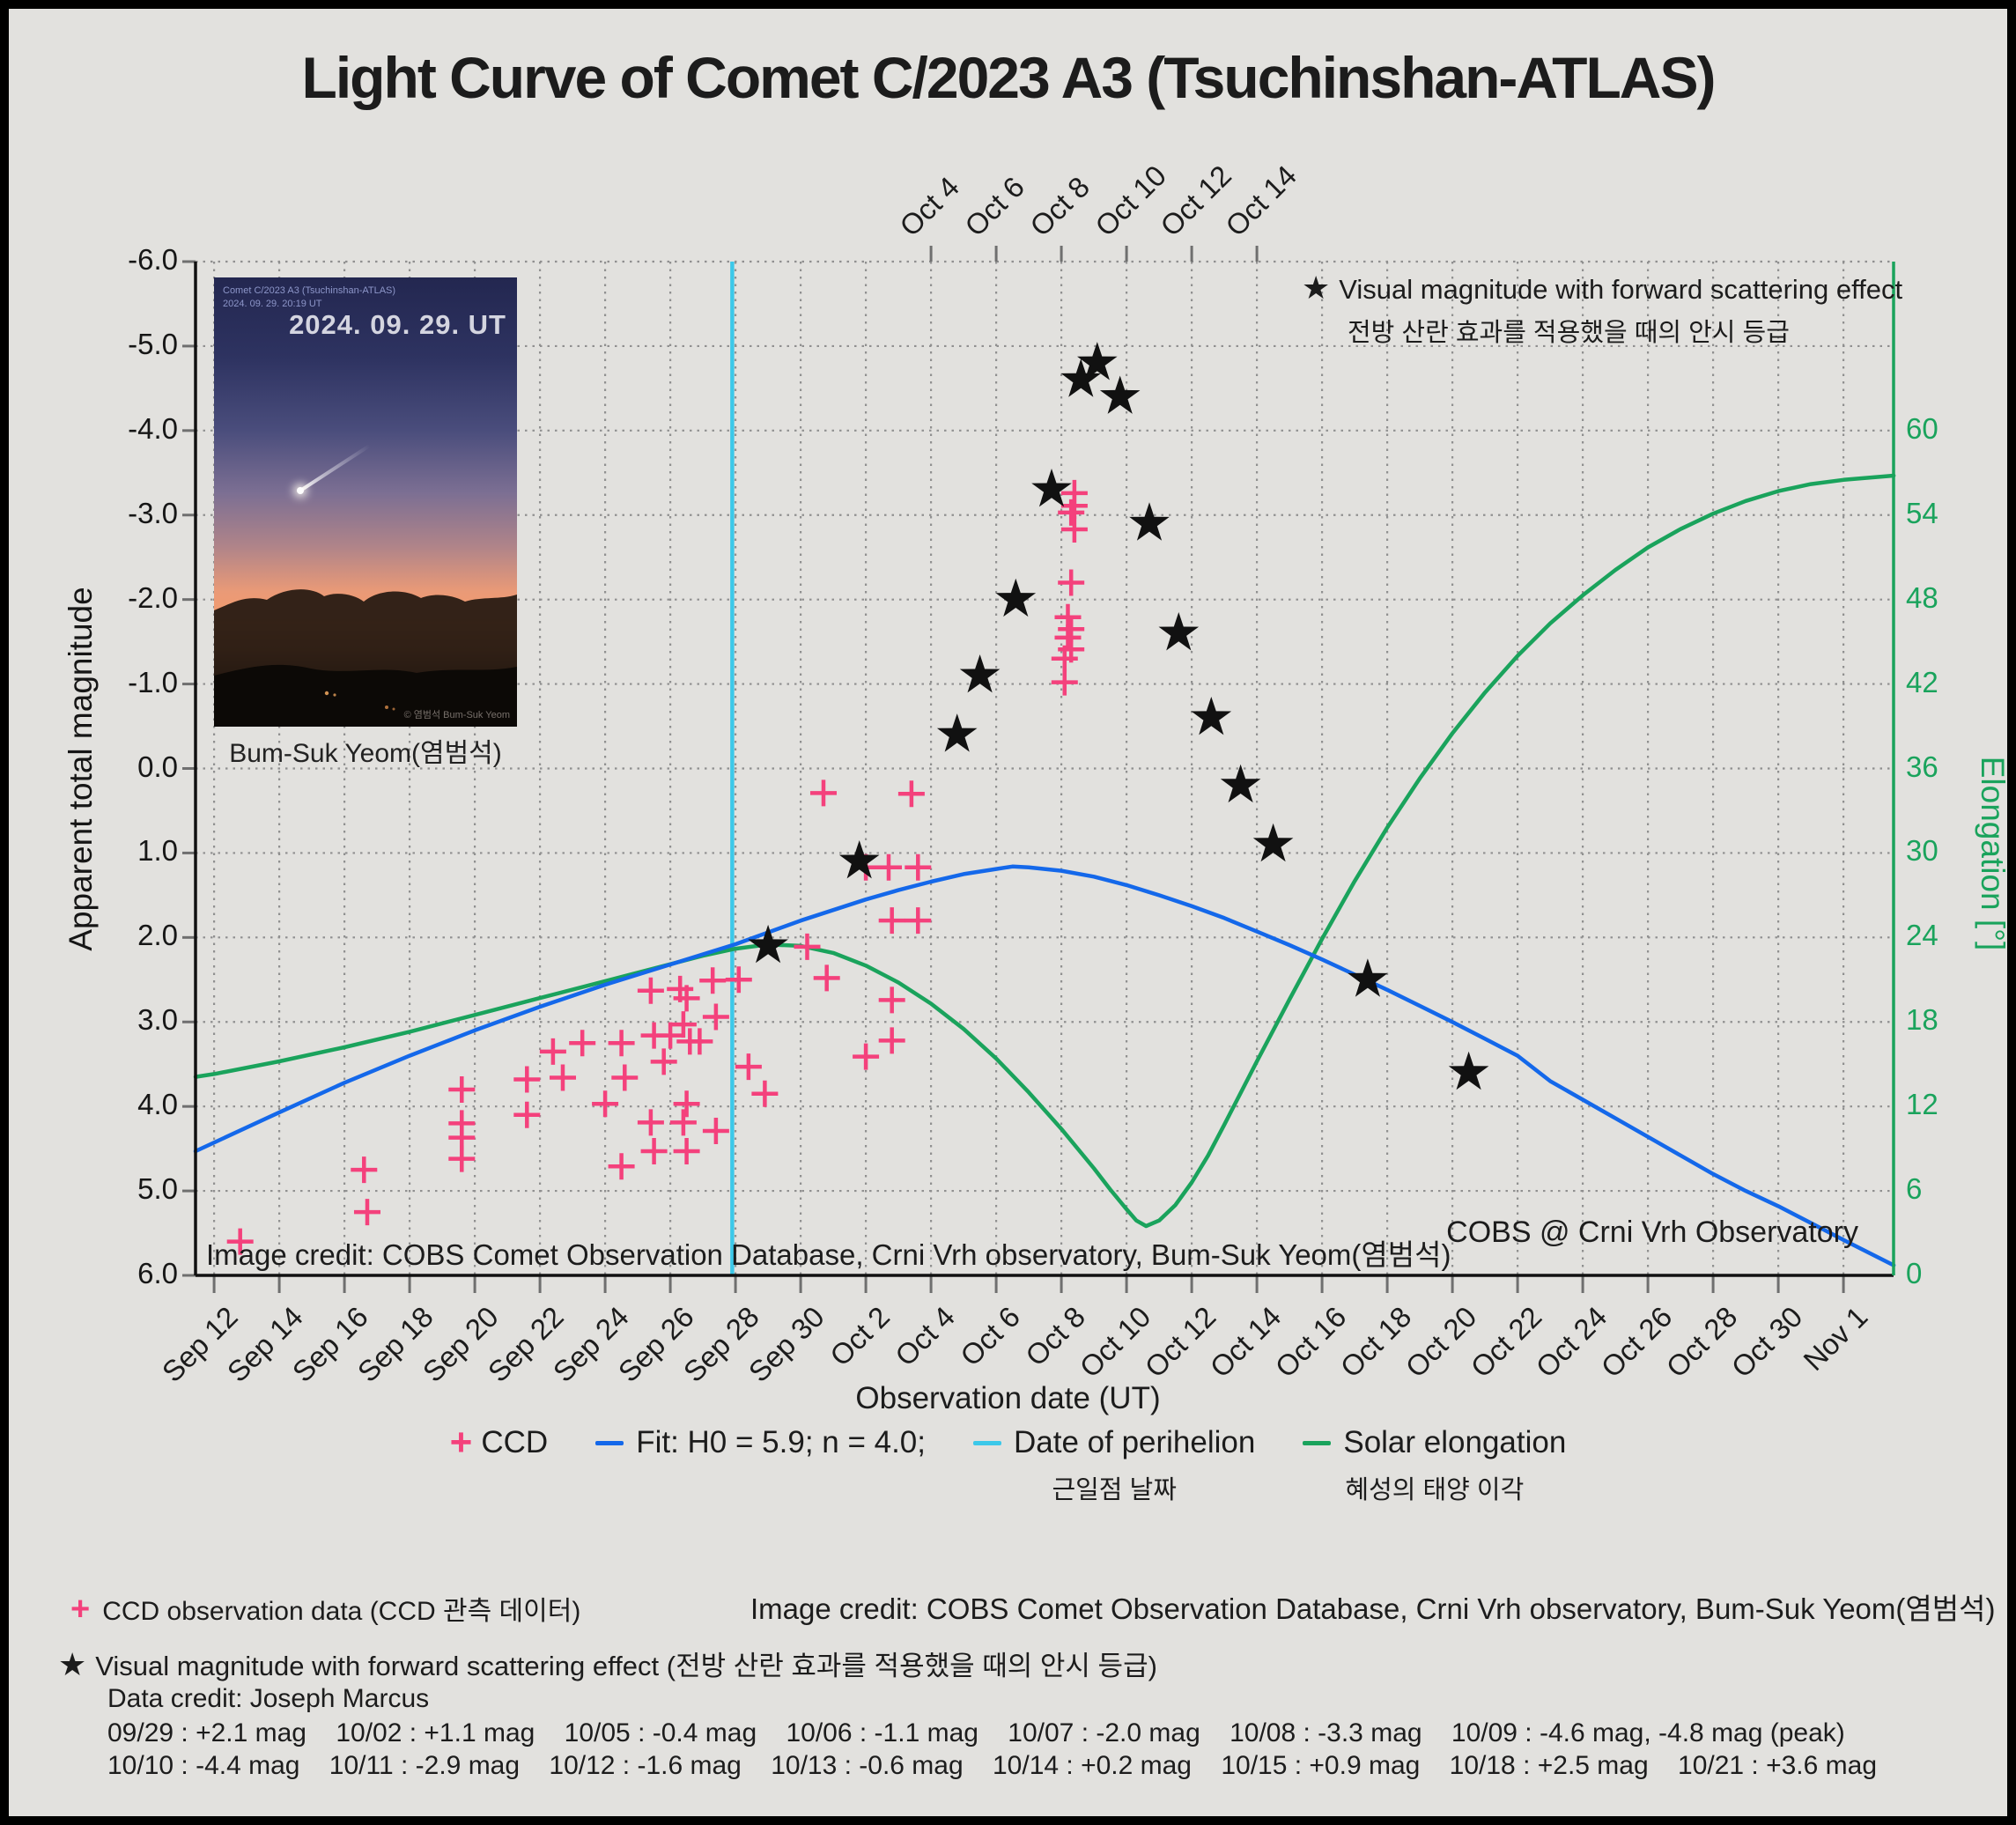 The height and width of the screenshot is (1825, 2016). What do you see at coordinates (1836, 1339) in the screenshot?
I see `x-tick-label-date: Nov 1` at bounding box center [1836, 1339].